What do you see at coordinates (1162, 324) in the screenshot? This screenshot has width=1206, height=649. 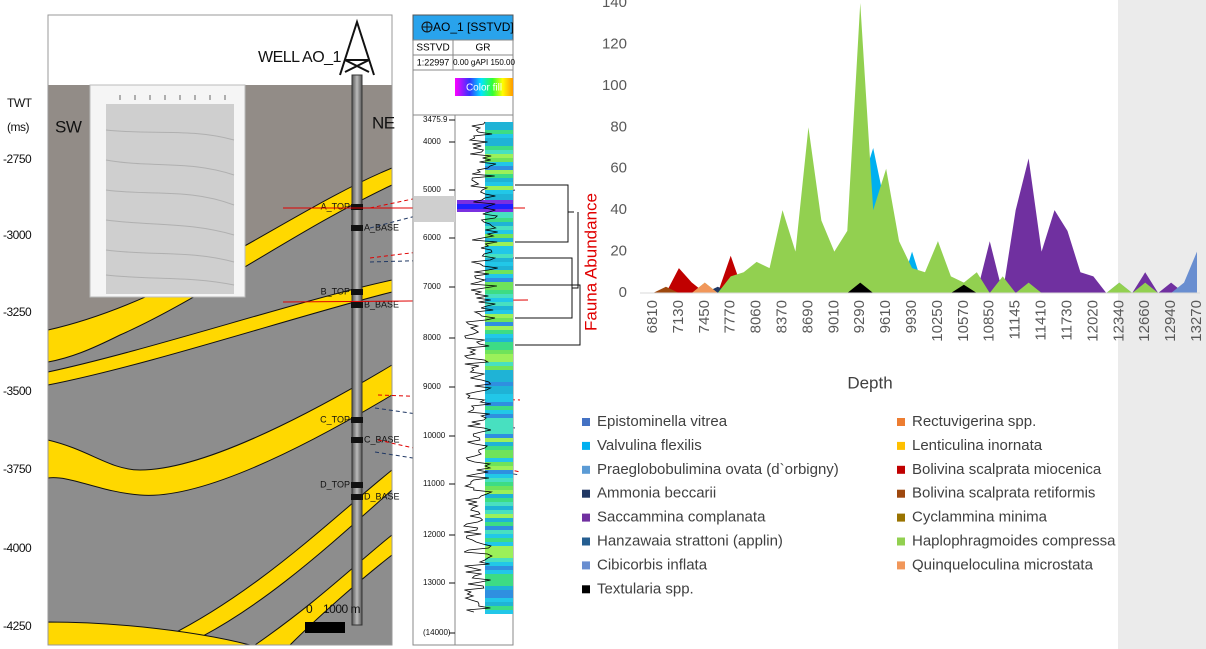 I see `page-band` at bounding box center [1162, 324].